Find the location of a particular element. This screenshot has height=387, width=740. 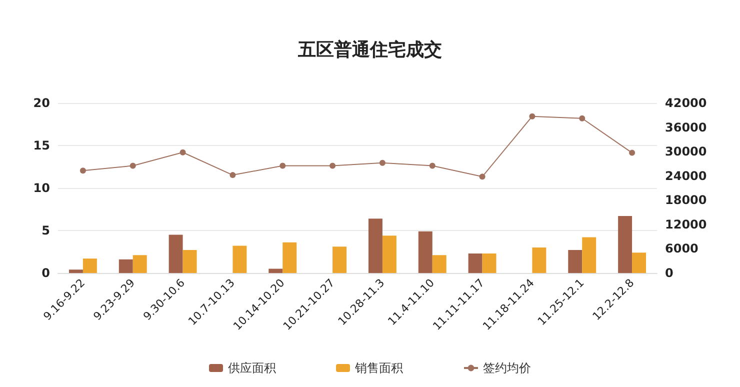

y2-tick-label: 0 is located at coordinates (669, 273).